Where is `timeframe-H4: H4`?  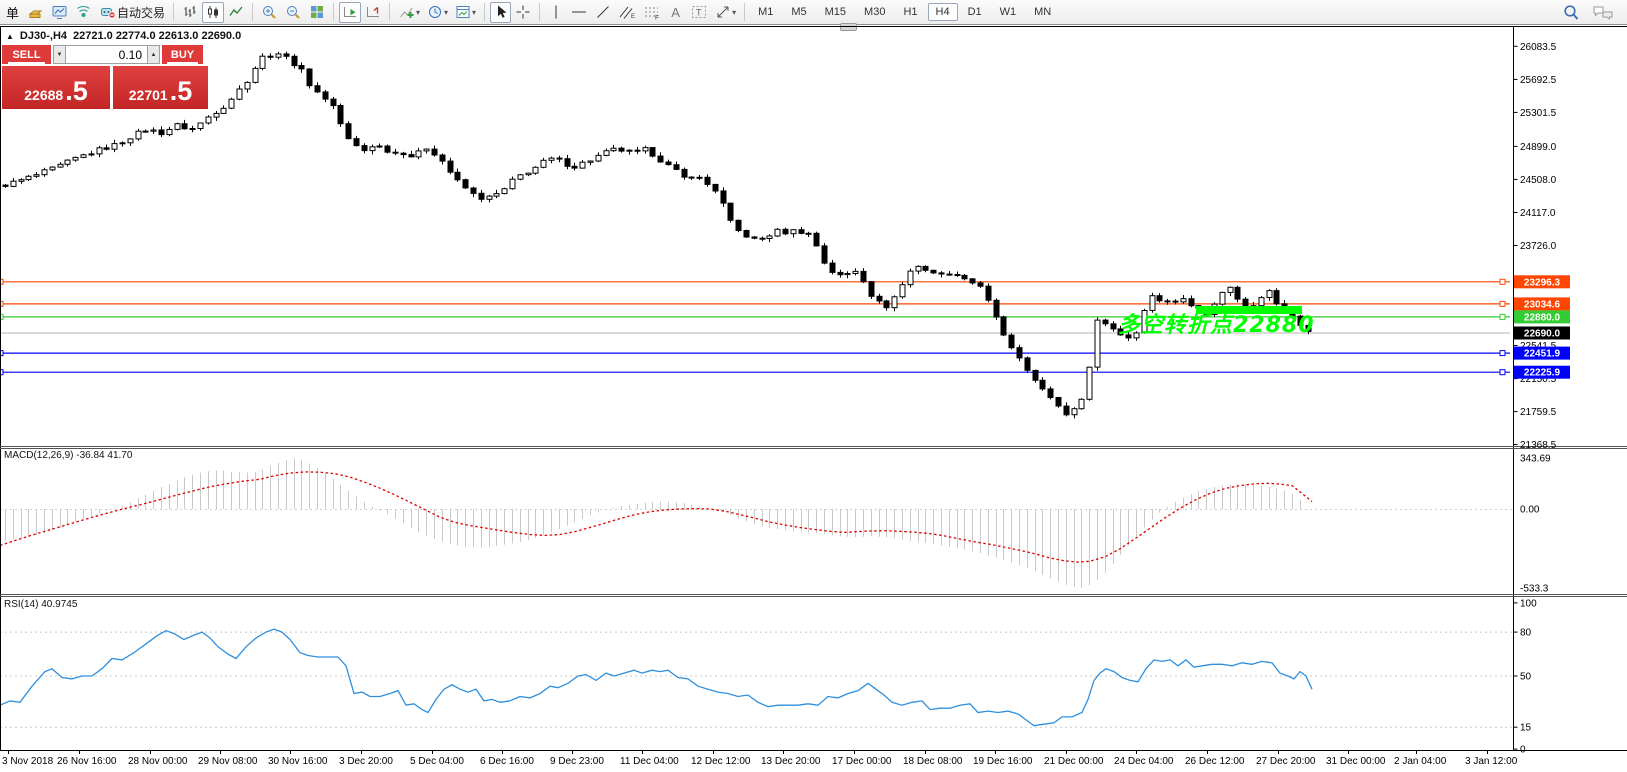
timeframe-H4: H4 is located at coordinates (942, 12).